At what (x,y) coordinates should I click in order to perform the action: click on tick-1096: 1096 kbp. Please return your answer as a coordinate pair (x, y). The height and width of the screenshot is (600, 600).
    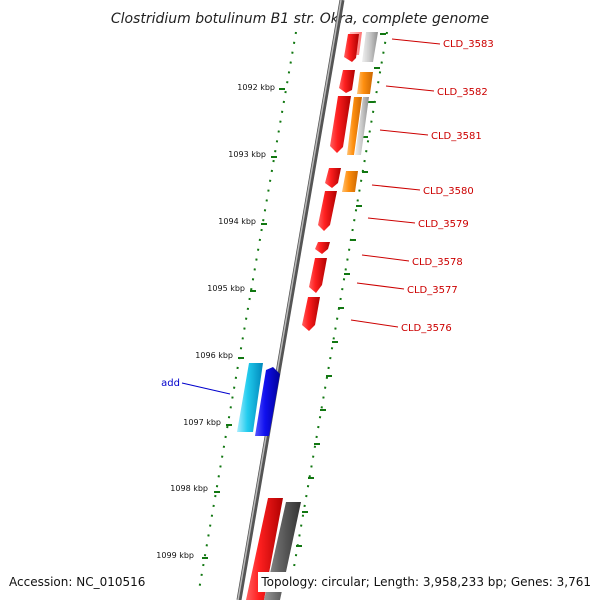
    Looking at the image, I should click on (219, 355).